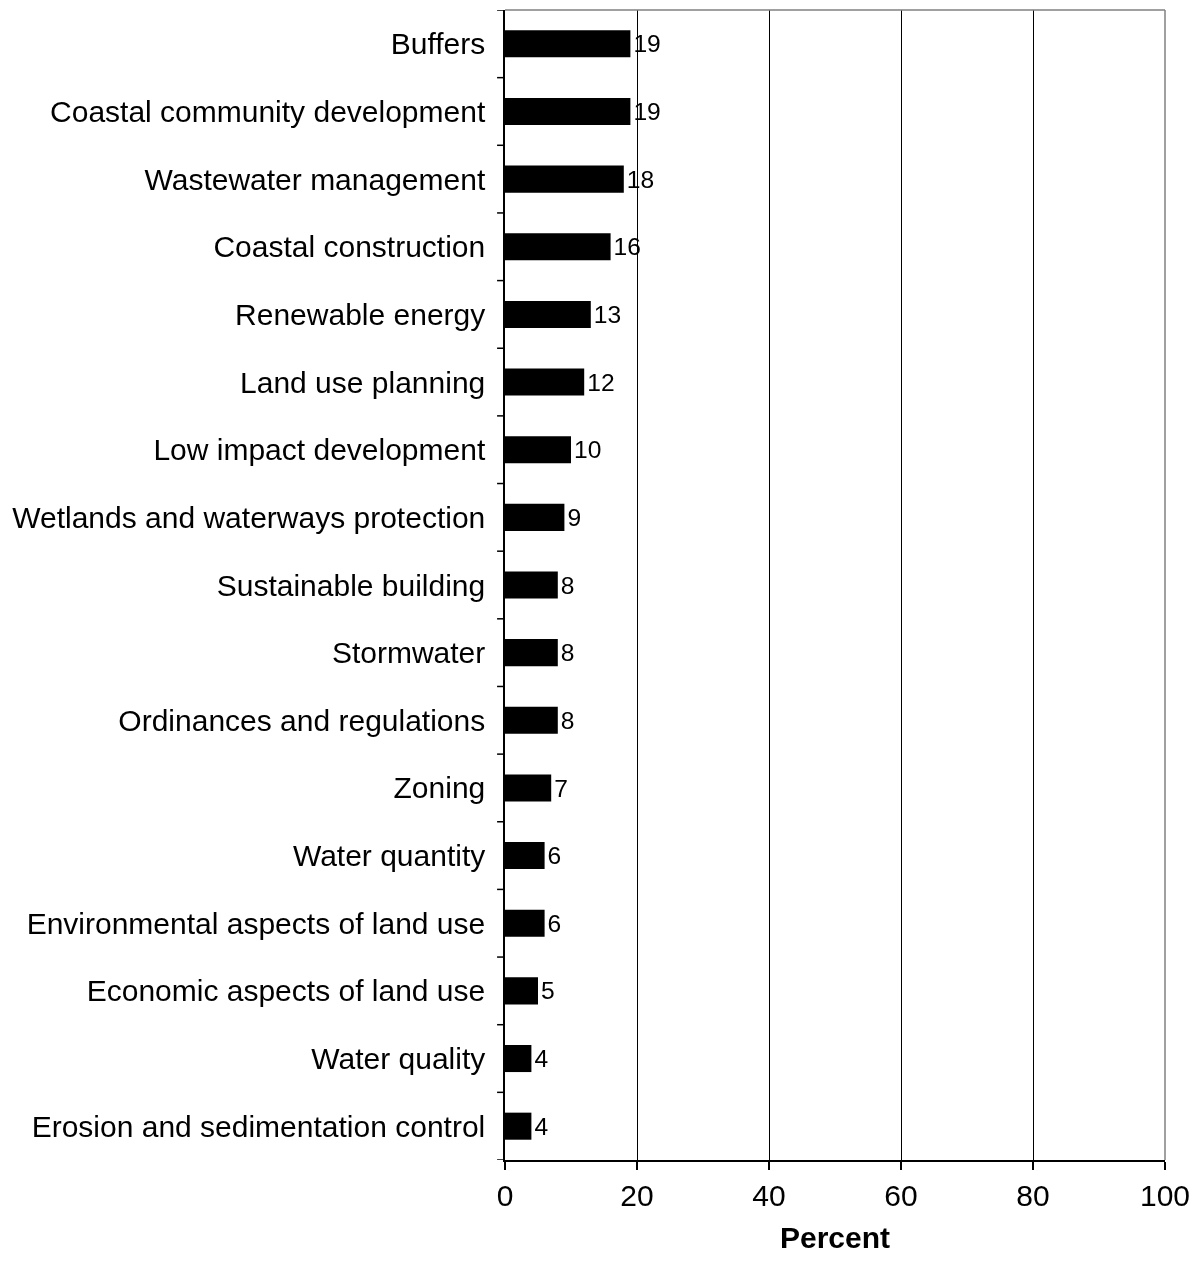  Describe the element at coordinates (1165, 1195) in the screenshot. I see `x-tick-label: 100` at that location.